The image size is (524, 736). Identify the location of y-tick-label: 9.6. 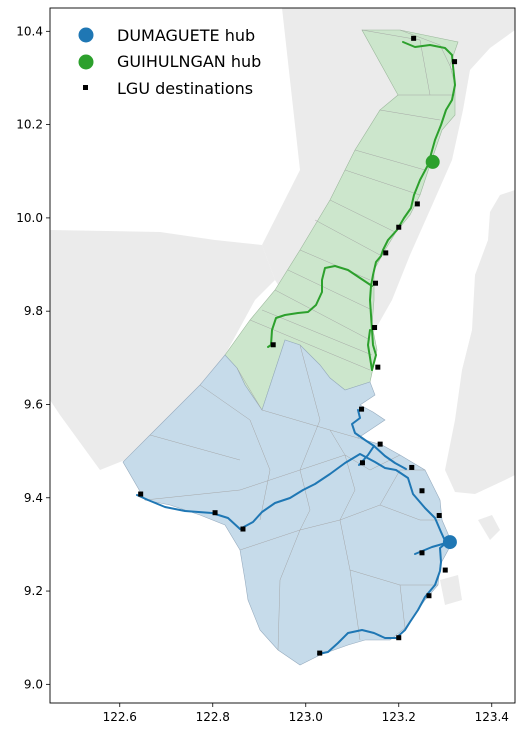
(33, 404).